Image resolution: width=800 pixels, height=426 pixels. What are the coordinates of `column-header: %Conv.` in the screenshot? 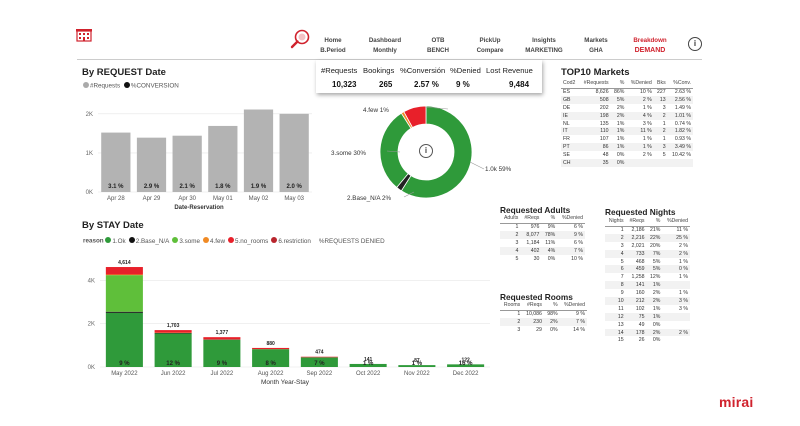 It's located at (680, 83).